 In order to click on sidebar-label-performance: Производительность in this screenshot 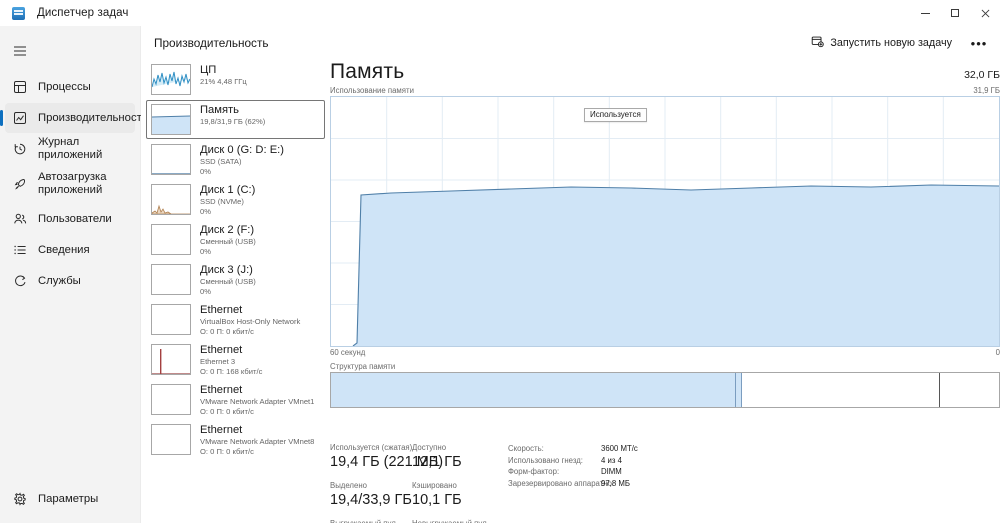, I will do `click(93, 117)`.